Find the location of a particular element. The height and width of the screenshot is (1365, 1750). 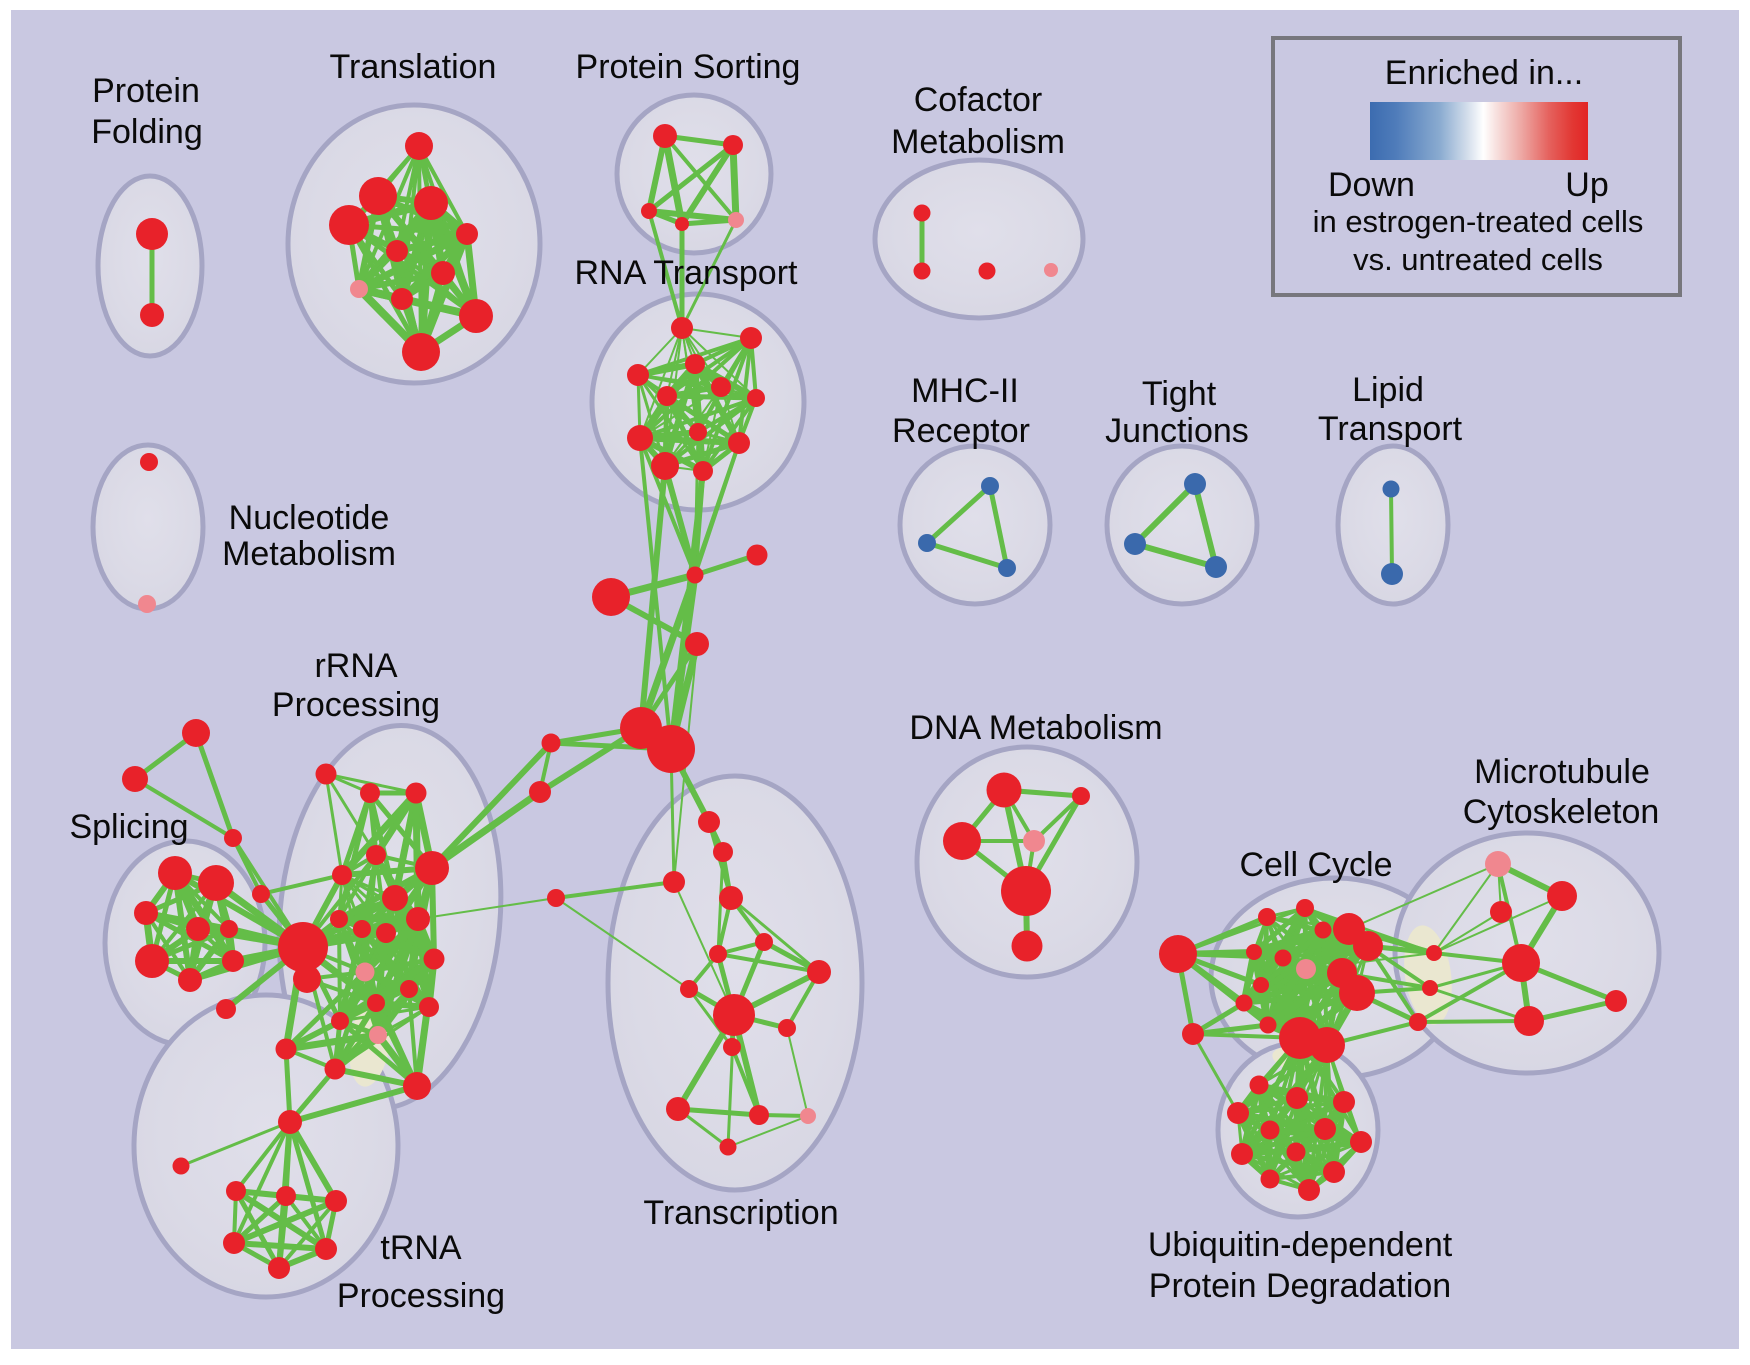

svg-text: Cell Cycle is located at coordinates (1315, 865).